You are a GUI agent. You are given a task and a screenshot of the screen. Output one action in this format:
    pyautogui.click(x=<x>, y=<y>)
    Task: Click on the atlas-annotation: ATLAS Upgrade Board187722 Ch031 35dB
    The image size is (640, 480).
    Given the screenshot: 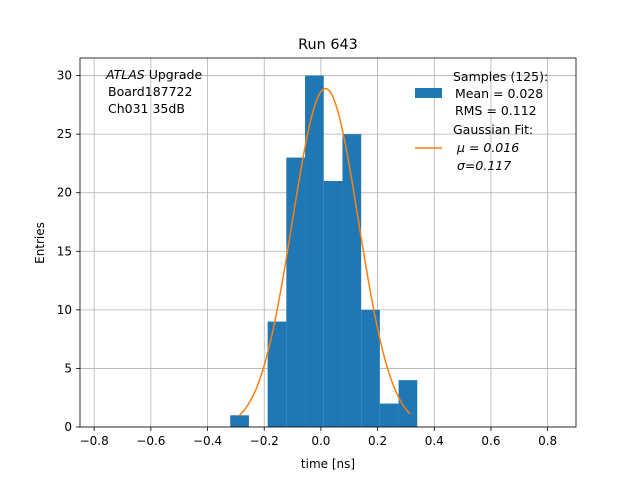 What is the action you would take?
    pyautogui.click(x=153, y=91)
    